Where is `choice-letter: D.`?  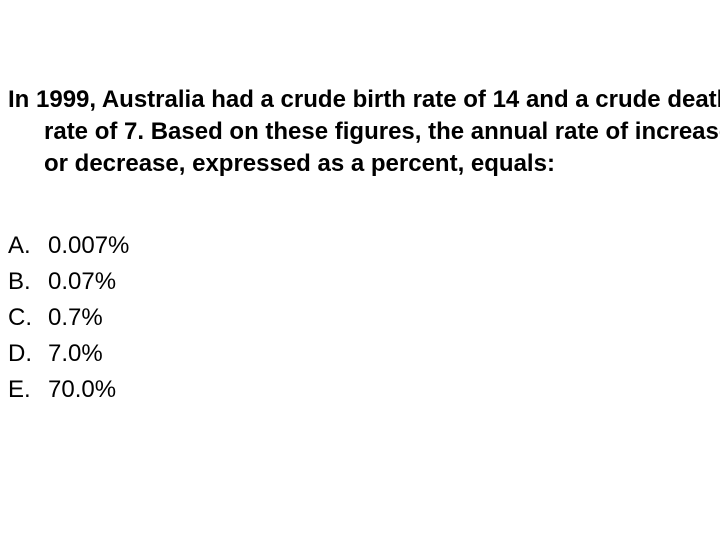
choice-letter: D. is located at coordinates (20, 353).